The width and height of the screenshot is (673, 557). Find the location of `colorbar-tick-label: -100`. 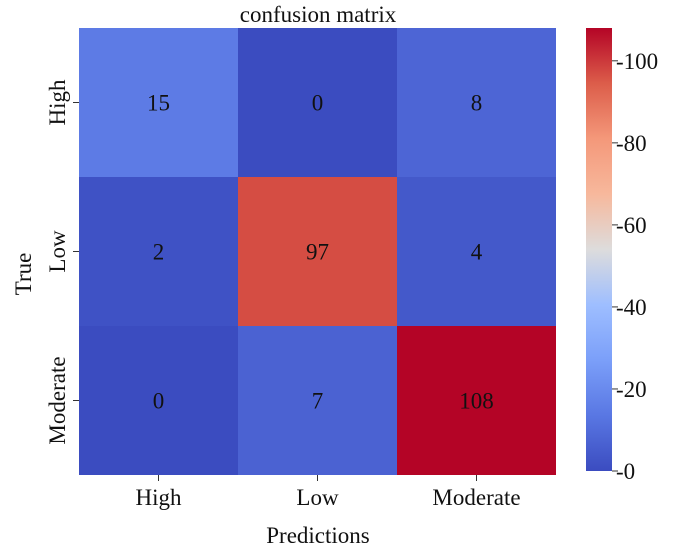

colorbar-tick-label: -100 is located at coordinates (637, 61).